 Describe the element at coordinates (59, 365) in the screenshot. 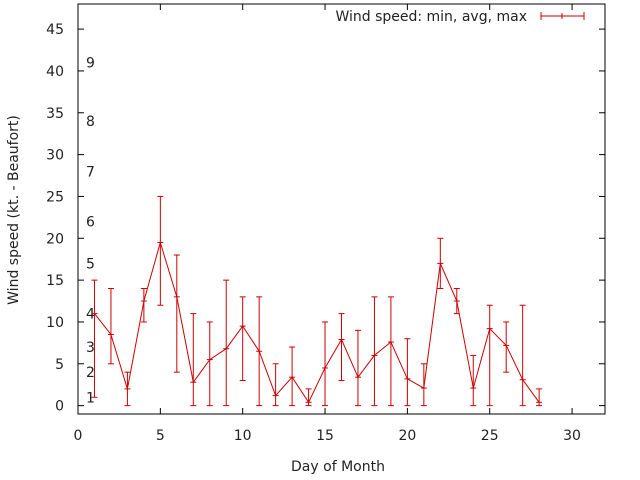

I see `y-tick-label: 5` at that location.